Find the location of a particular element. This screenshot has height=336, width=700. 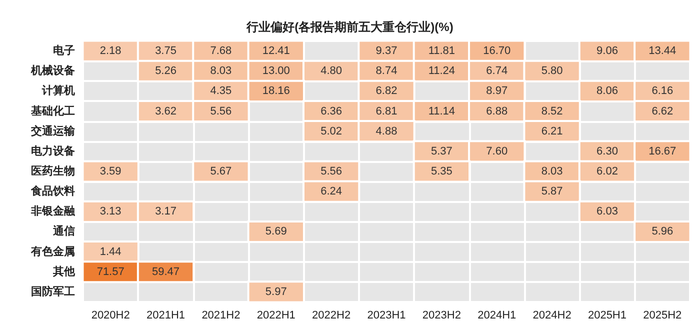

data-label: 8.97 is located at coordinates (497, 91).